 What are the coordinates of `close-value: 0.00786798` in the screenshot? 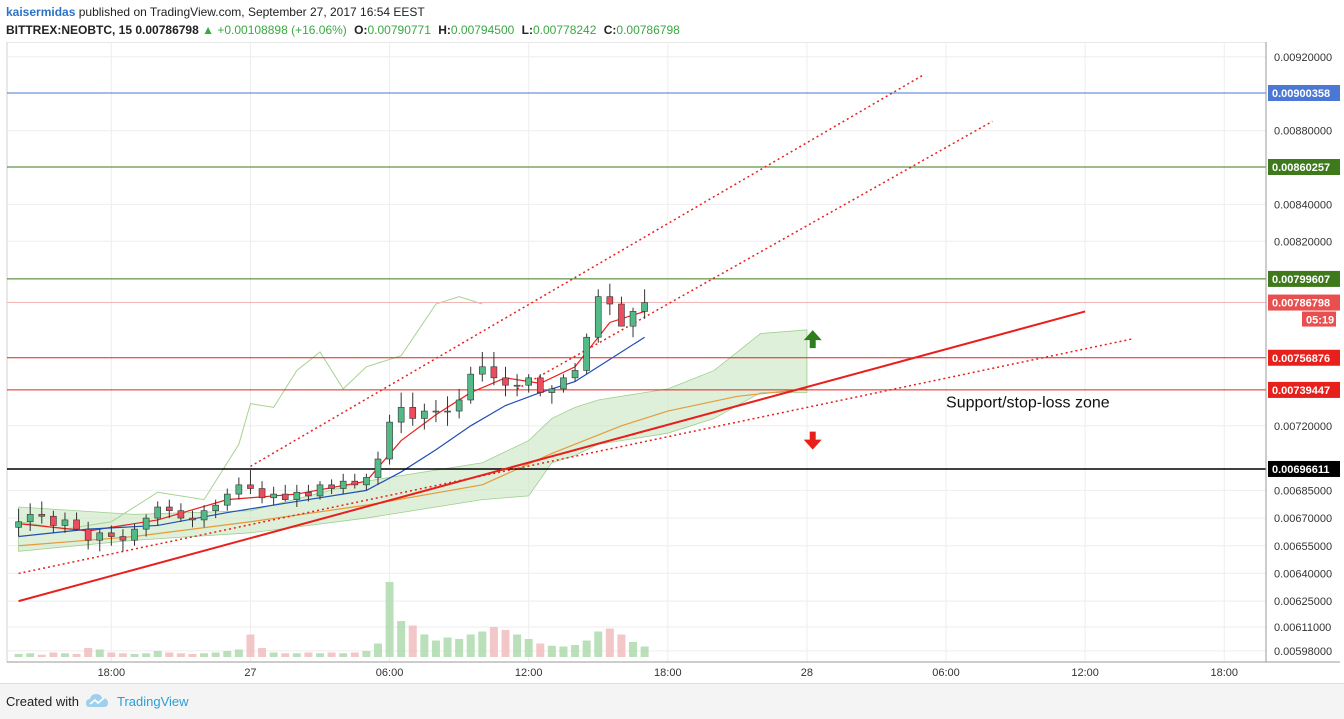 It's located at (648, 30).